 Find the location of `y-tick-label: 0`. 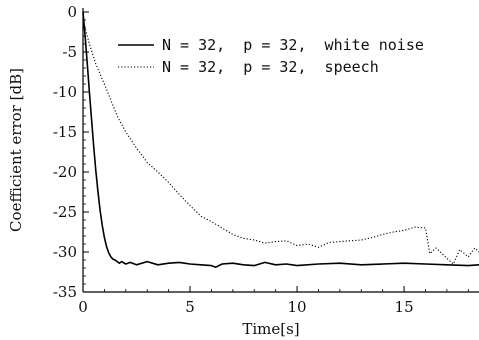

y-tick-label: 0 is located at coordinates (72, 12).